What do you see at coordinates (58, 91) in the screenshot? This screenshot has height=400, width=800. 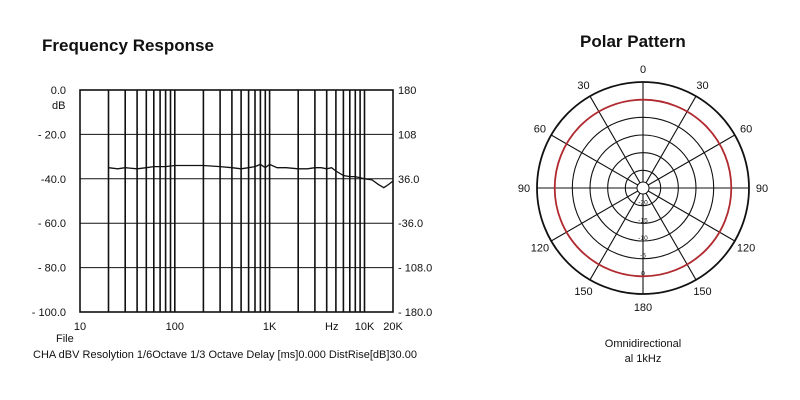 I see `fr-left-tick-label: 0.0` at bounding box center [58, 91].